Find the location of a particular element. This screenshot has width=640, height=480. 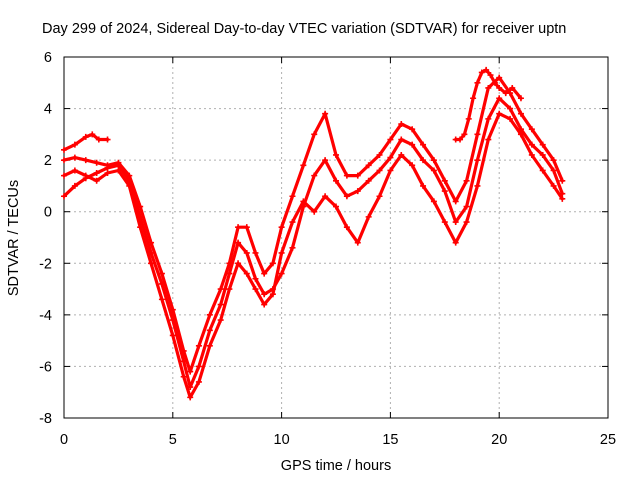

x-tick-label: 20 is located at coordinates (499, 440).